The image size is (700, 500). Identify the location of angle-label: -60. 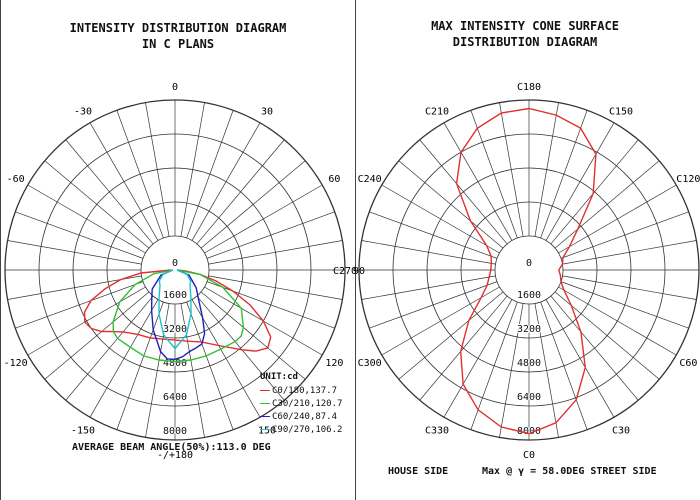
(16, 179).